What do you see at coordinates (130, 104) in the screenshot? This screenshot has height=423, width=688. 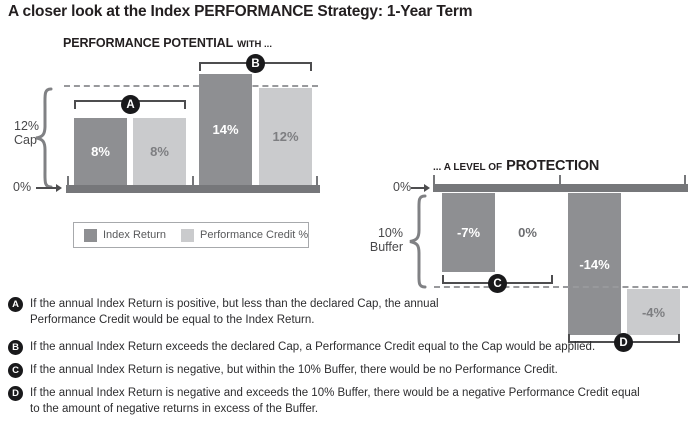 I see `marker-a-badge: A` at bounding box center [130, 104].